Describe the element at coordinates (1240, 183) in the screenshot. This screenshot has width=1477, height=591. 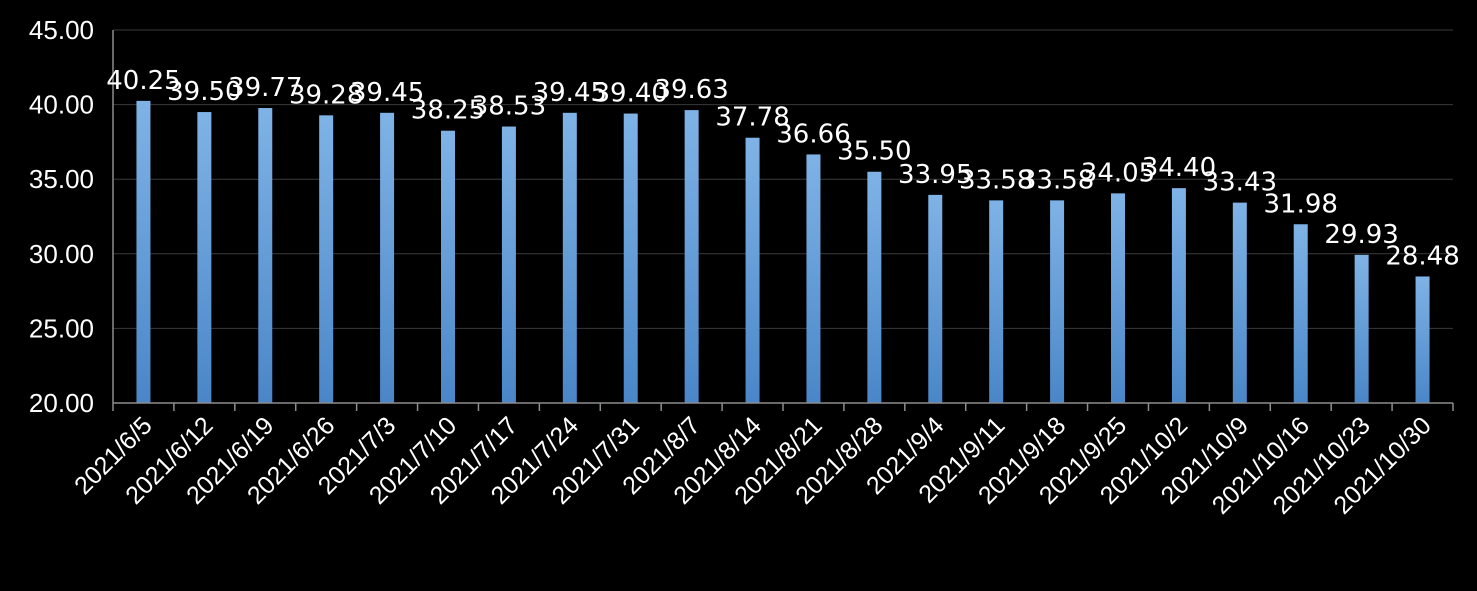
I see `data-label: 33.43` at that location.